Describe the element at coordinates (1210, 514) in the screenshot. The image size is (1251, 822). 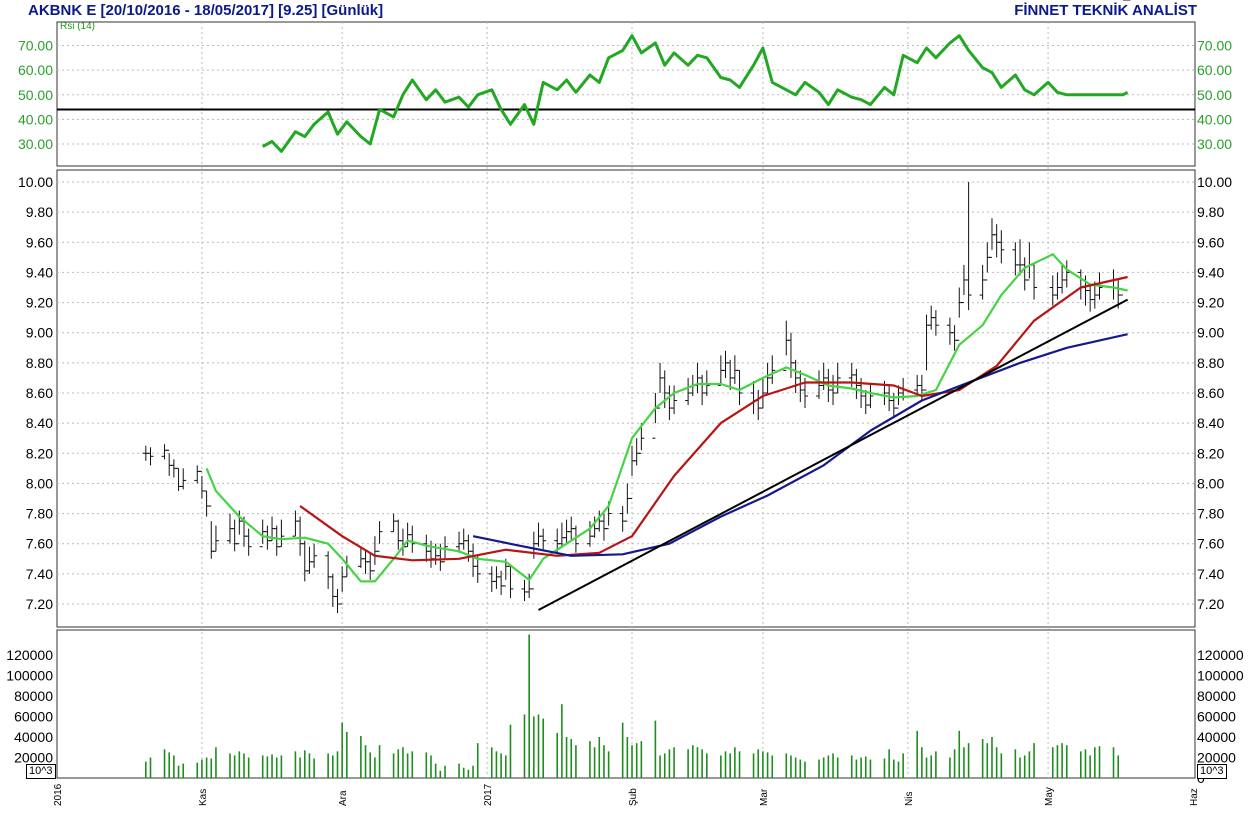
I see `price-tick-right: 7.80` at that location.